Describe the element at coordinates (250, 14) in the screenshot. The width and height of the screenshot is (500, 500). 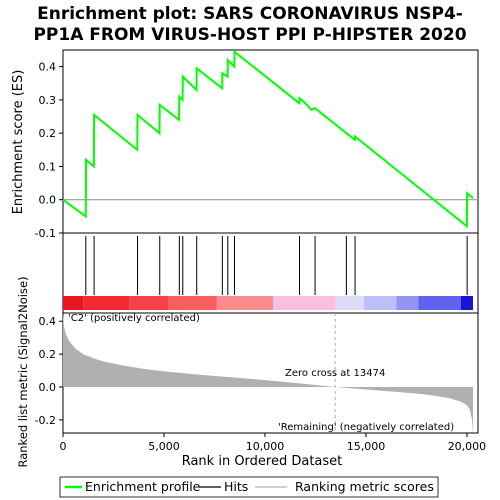
I see `chart-title-line-1: Enrichment plot: SARS CORONAVIRUS NSP4-` at that location.